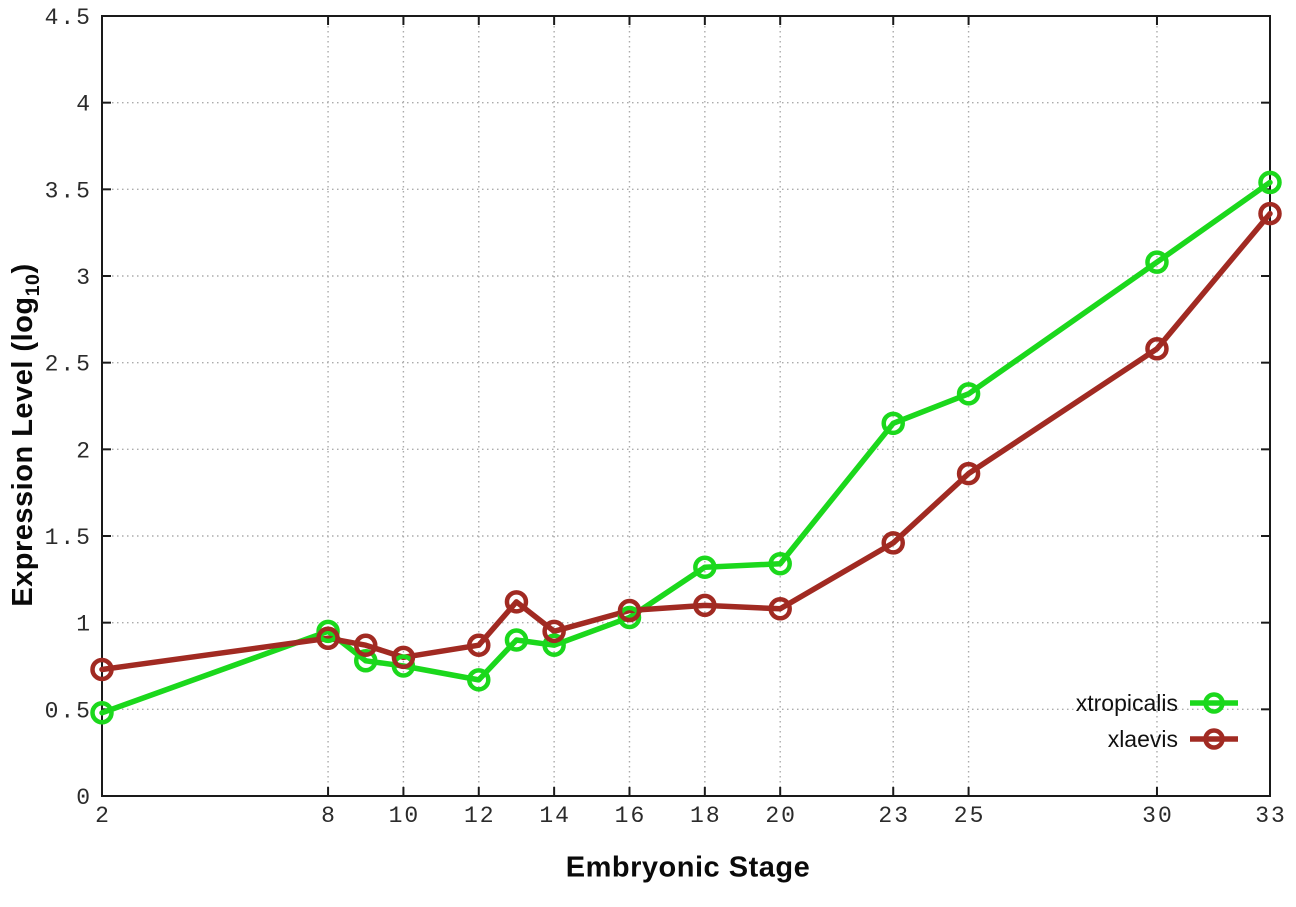 Image resolution: width=1296 pixels, height=907 pixels. What do you see at coordinates (894, 816) in the screenshot?
I see `x-tick-label: 23` at bounding box center [894, 816].